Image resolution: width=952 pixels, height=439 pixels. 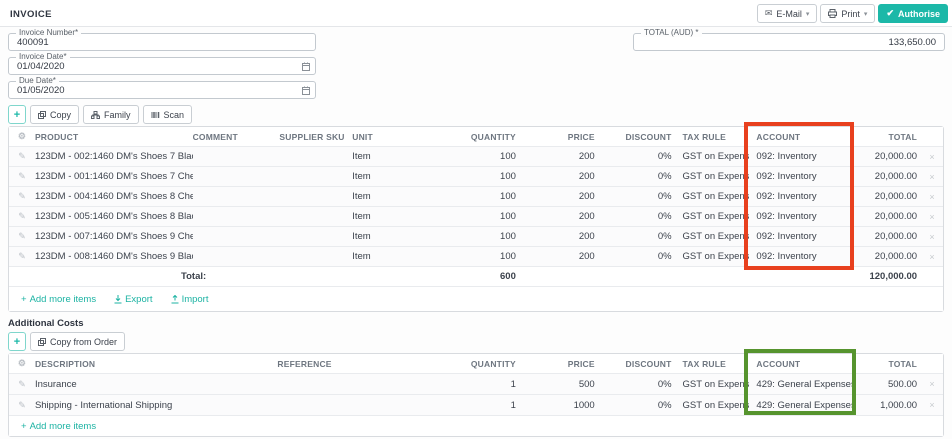 I want to click on barcode-icon, so click(x=155, y=115).